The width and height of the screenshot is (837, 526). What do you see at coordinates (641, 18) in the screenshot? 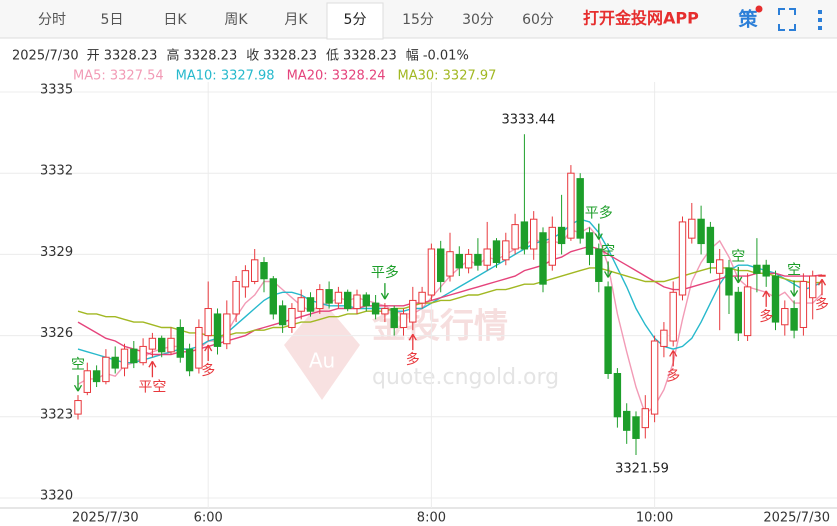
I see `app-link: 打开金投网APP` at bounding box center [641, 18].